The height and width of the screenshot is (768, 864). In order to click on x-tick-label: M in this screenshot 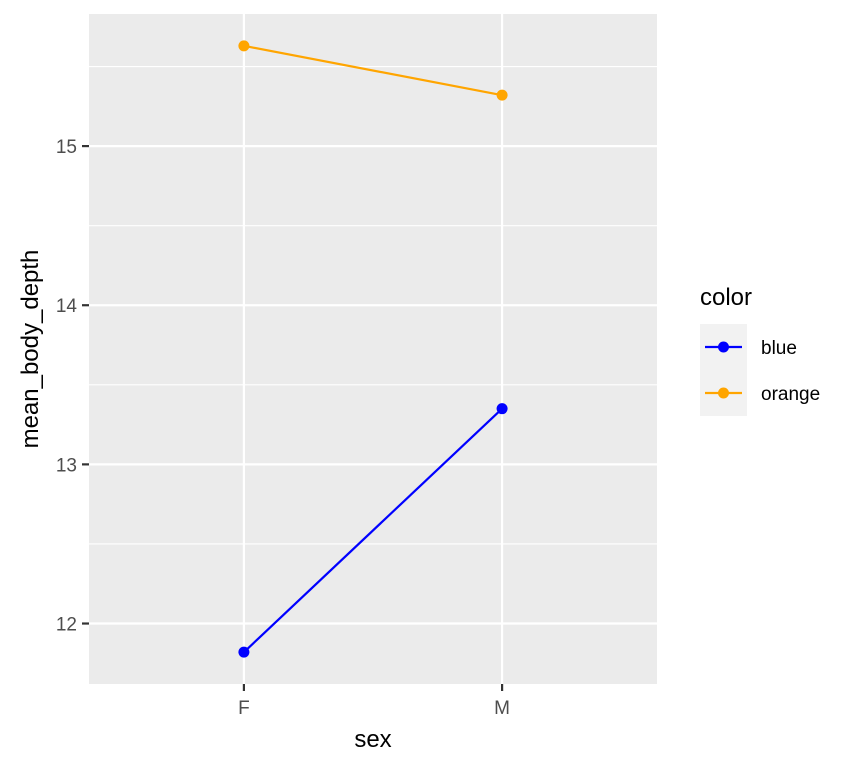, I will do `click(502, 708)`.